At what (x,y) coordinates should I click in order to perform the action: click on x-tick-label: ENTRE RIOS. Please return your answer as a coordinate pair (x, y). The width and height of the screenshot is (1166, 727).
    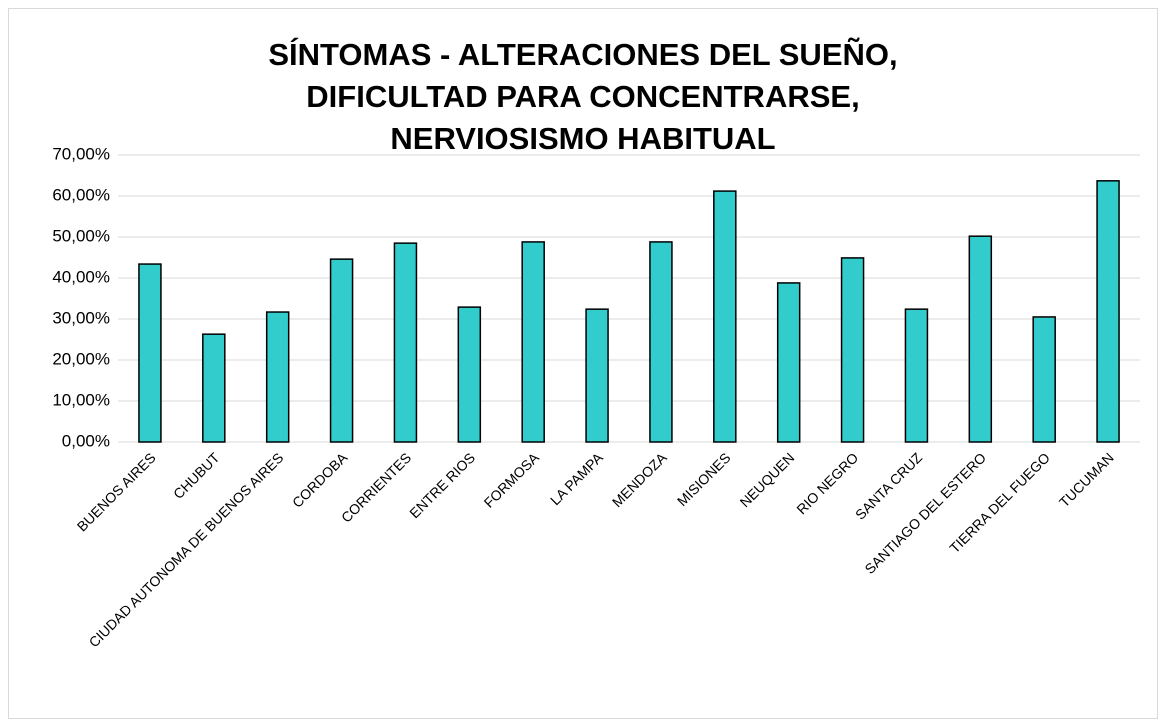
    Looking at the image, I should click on (442, 485).